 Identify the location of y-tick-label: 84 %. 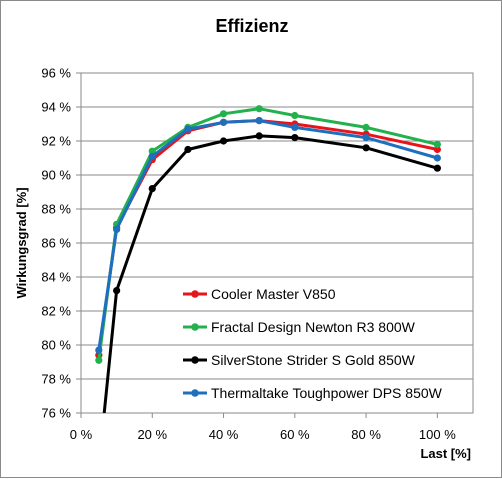
(56, 277).